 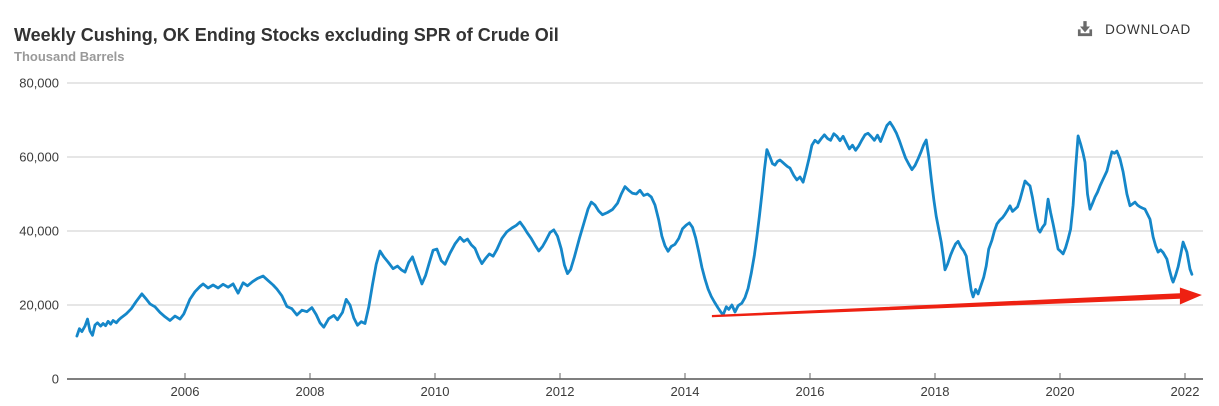 What do you see at coordinates (560, 391) in the screenshot?
I see `x-tick-label: 2012` at bounding box center [560, 391].